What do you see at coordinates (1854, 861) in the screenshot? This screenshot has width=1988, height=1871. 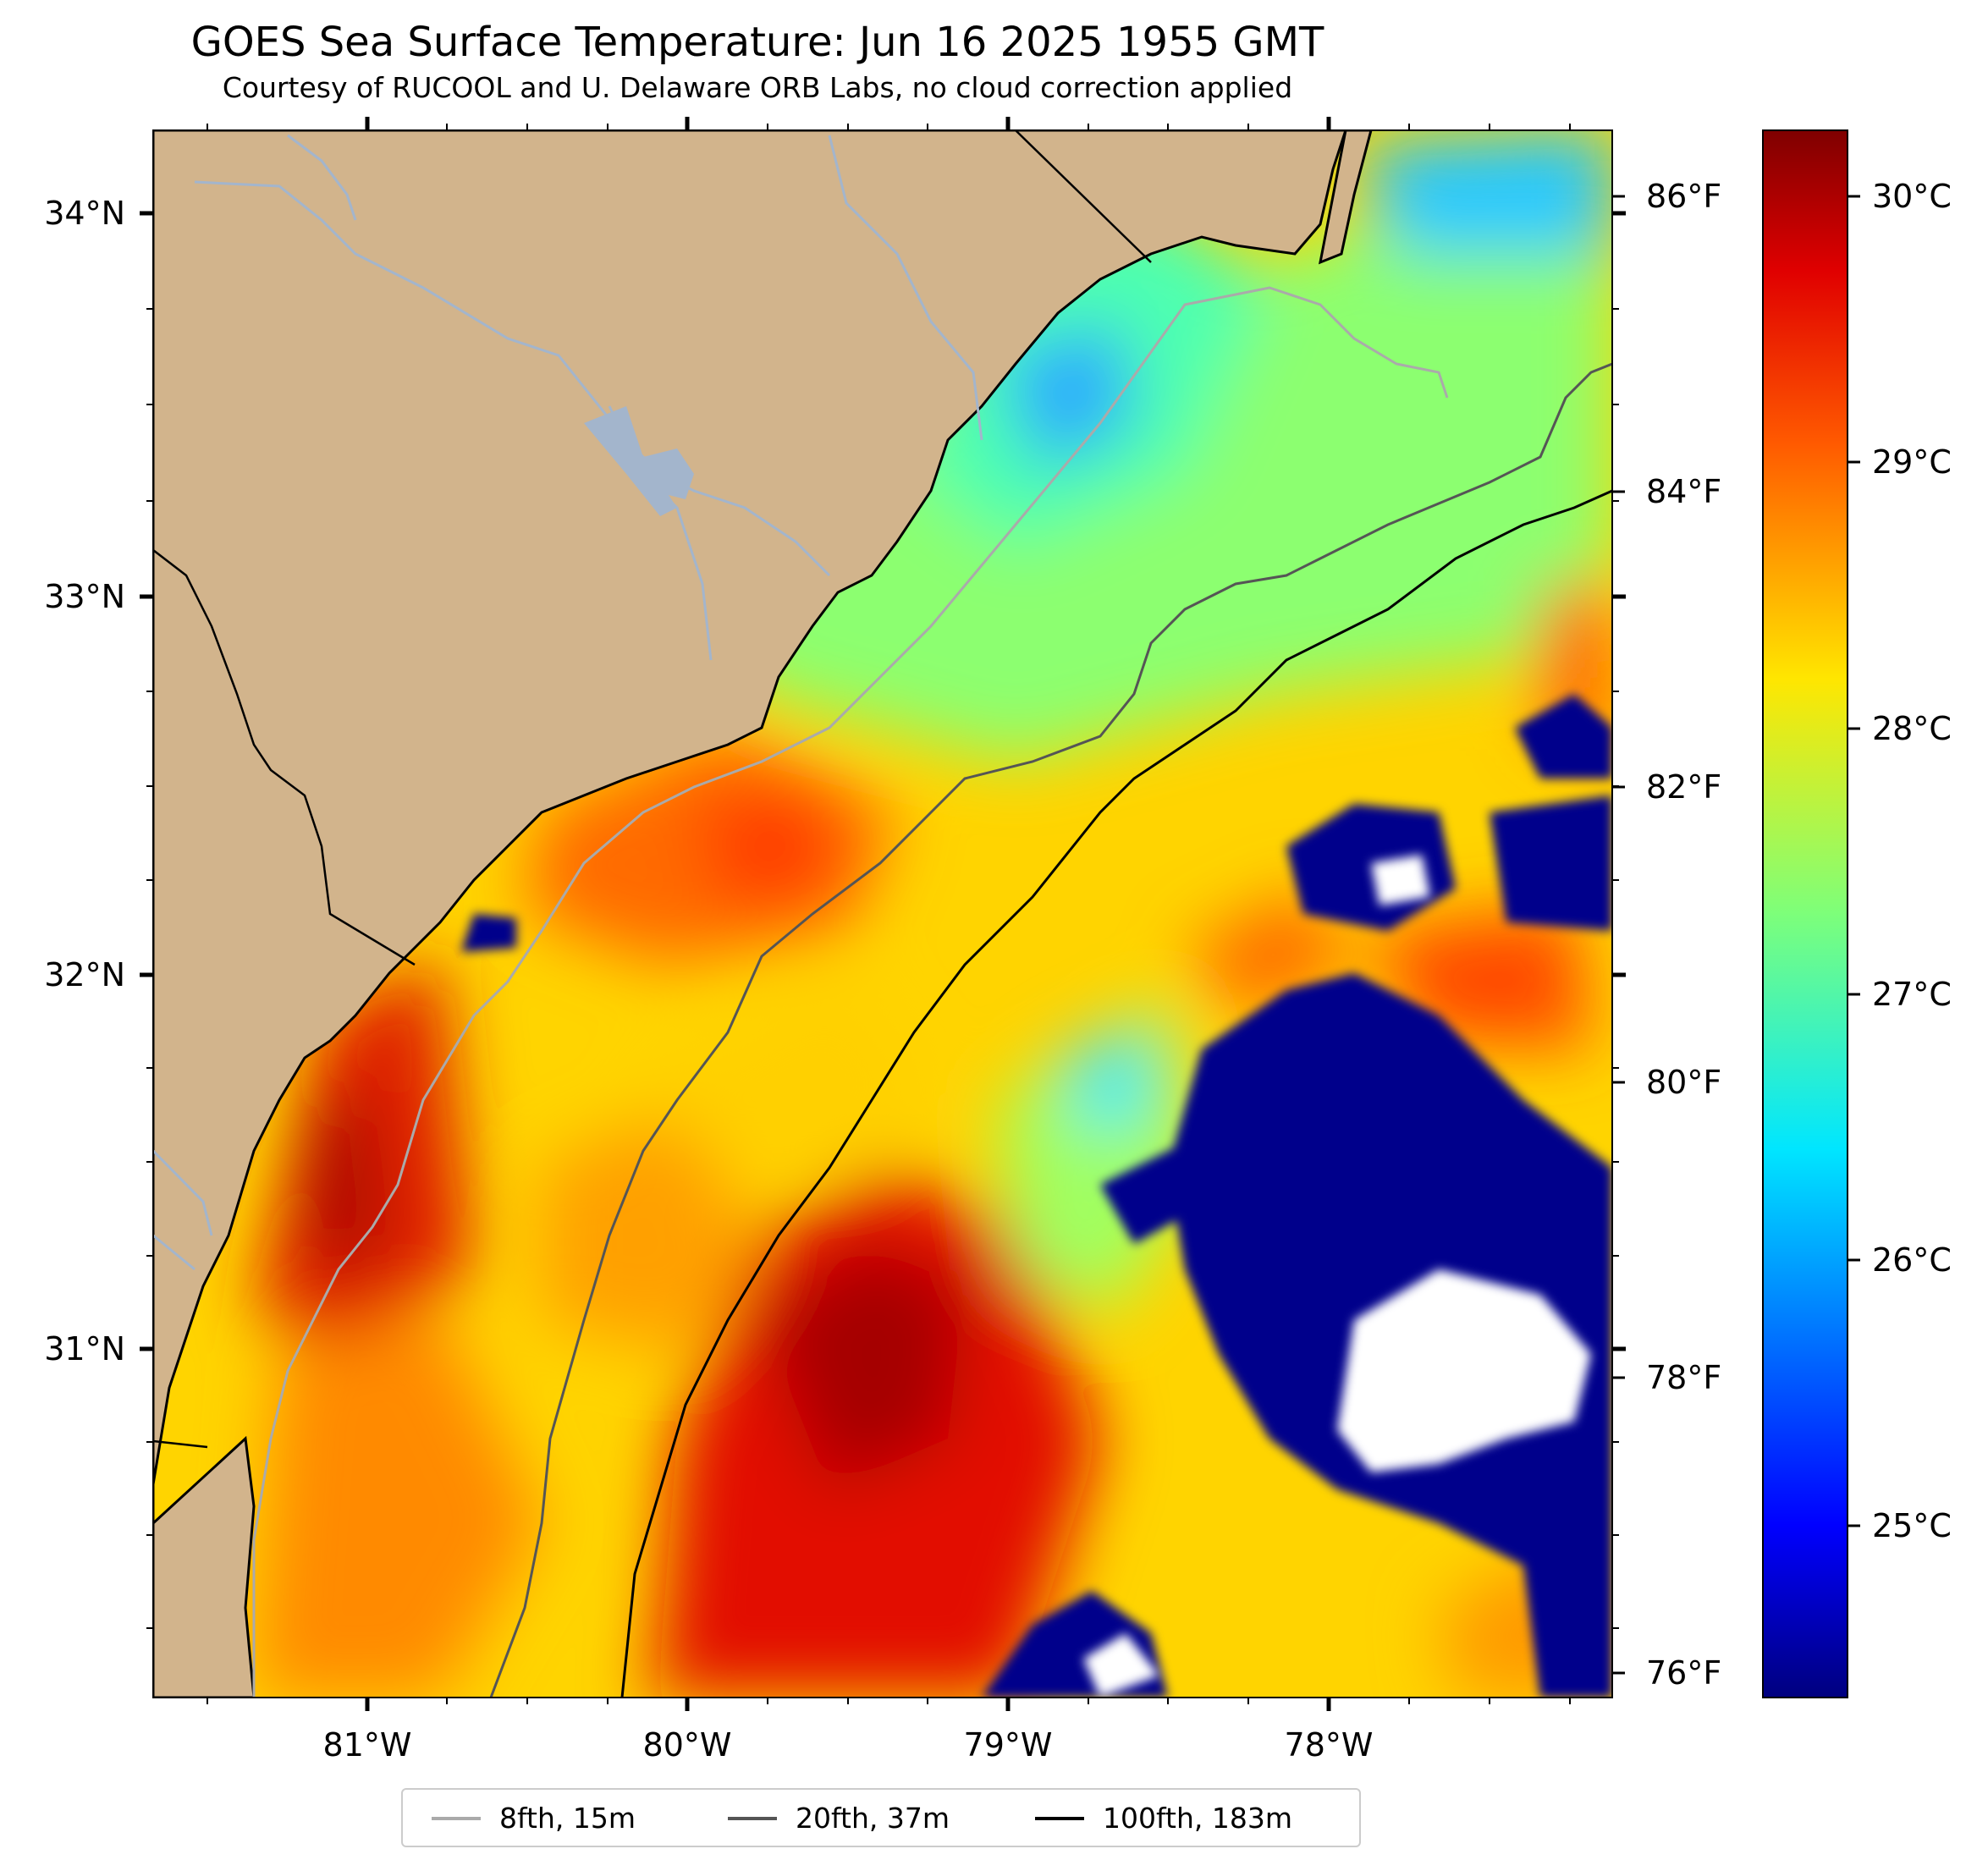 I see `colorbar-ticks` at bounding box center [1854, 861].